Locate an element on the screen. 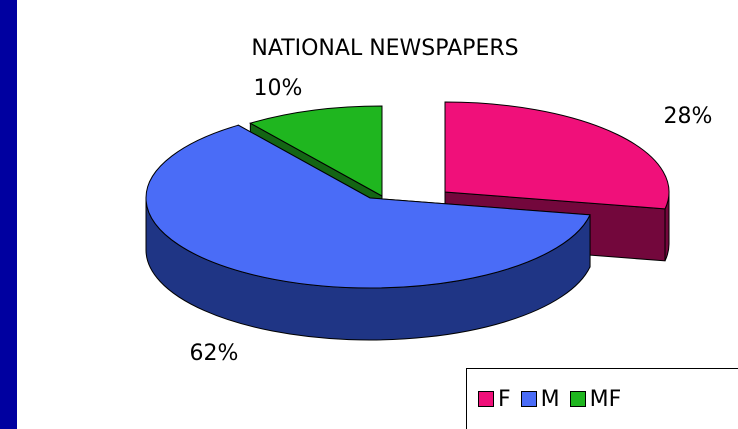  pie-slice-f is located at coordinates (557, 155).